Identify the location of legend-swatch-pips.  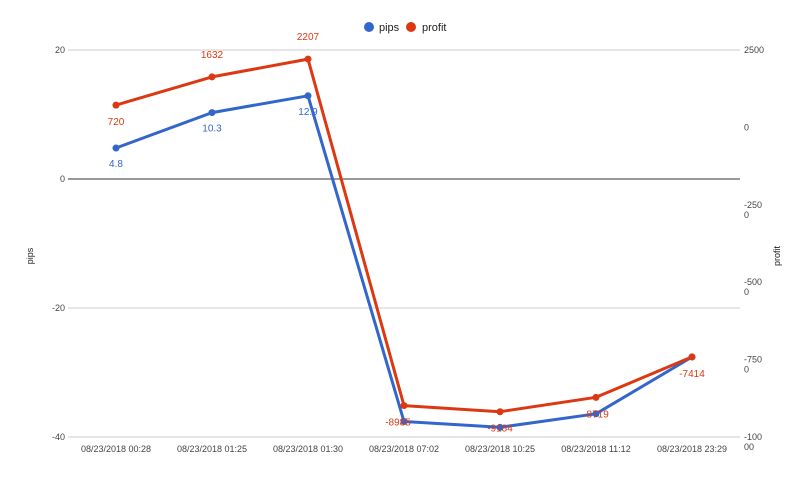
(369, 27).